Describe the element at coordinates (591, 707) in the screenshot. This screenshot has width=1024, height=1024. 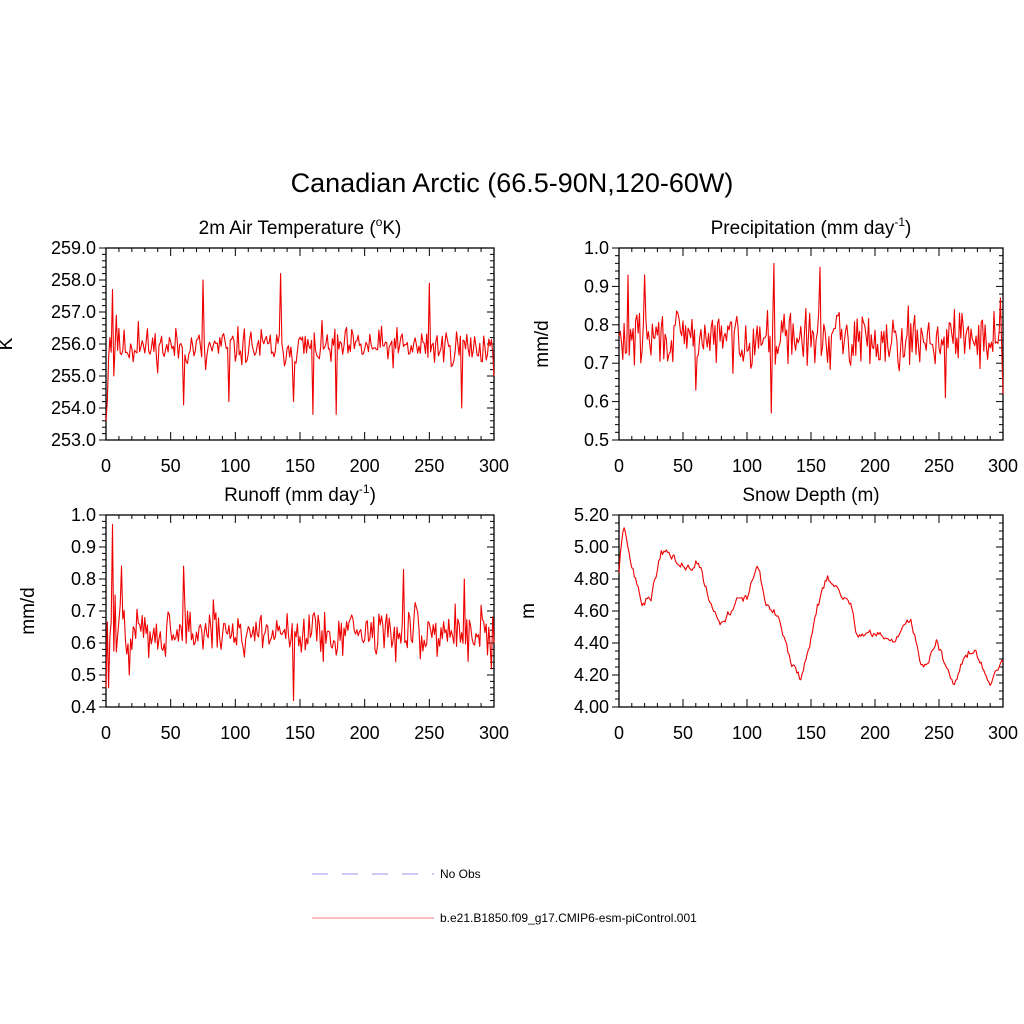
I see `y-tick-label: 4.00` at that location.